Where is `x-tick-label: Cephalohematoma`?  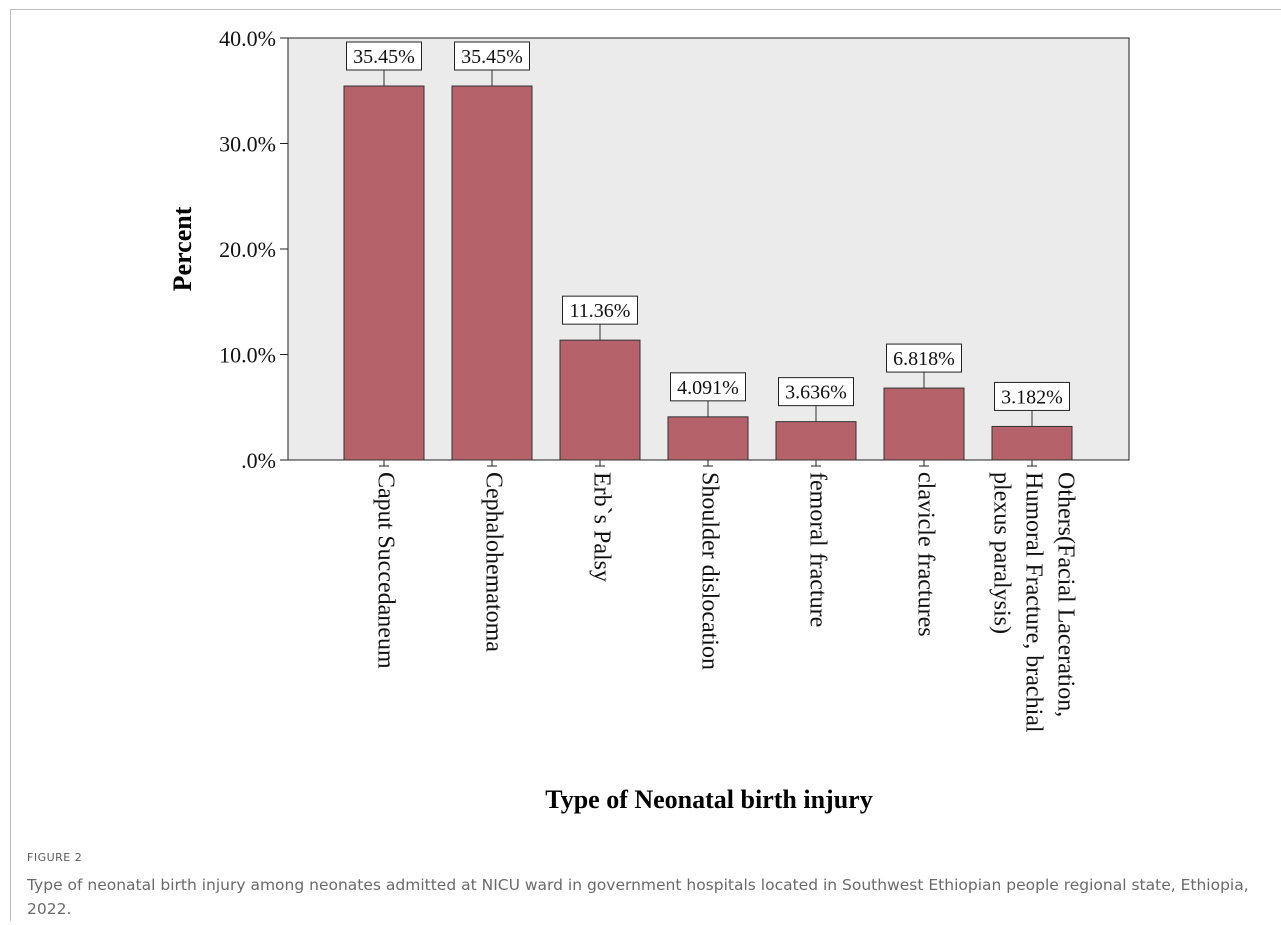
x-tick-label: Cephalohematoma is located at coordinates (493, 562).